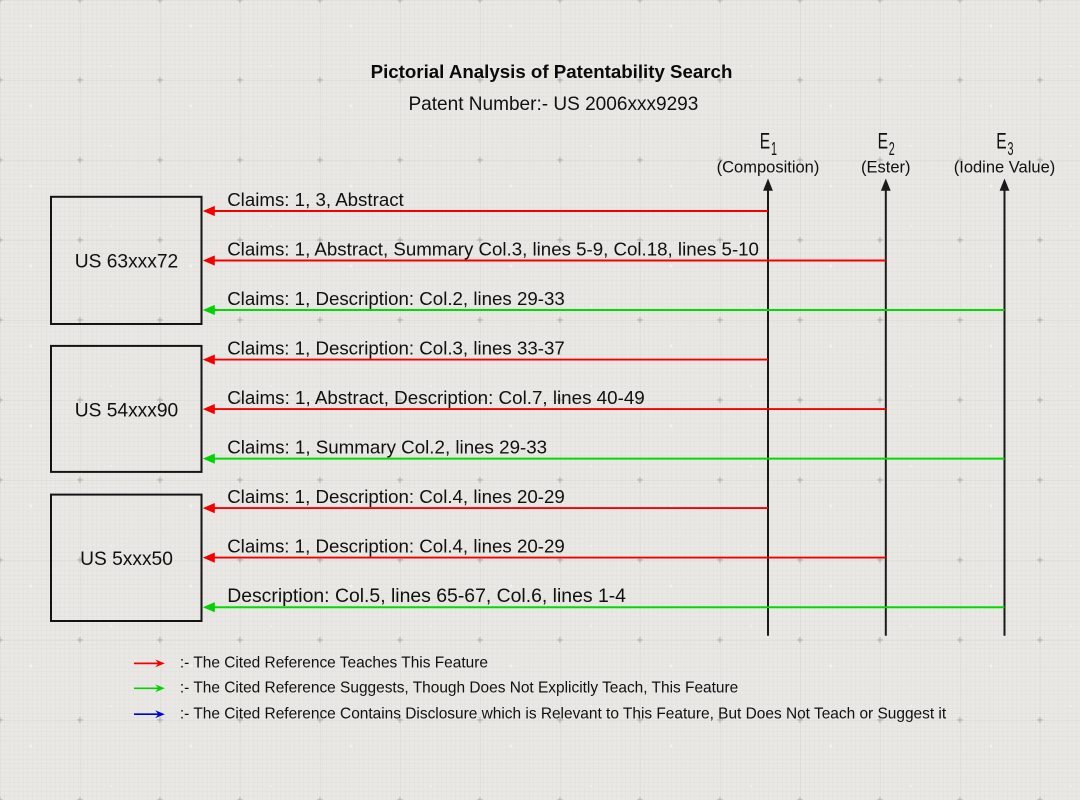 This screenshot has height=800, width=1080. I want to click on svg-text: Patent Number:- US 2006xxx9293, so click(553, 104).